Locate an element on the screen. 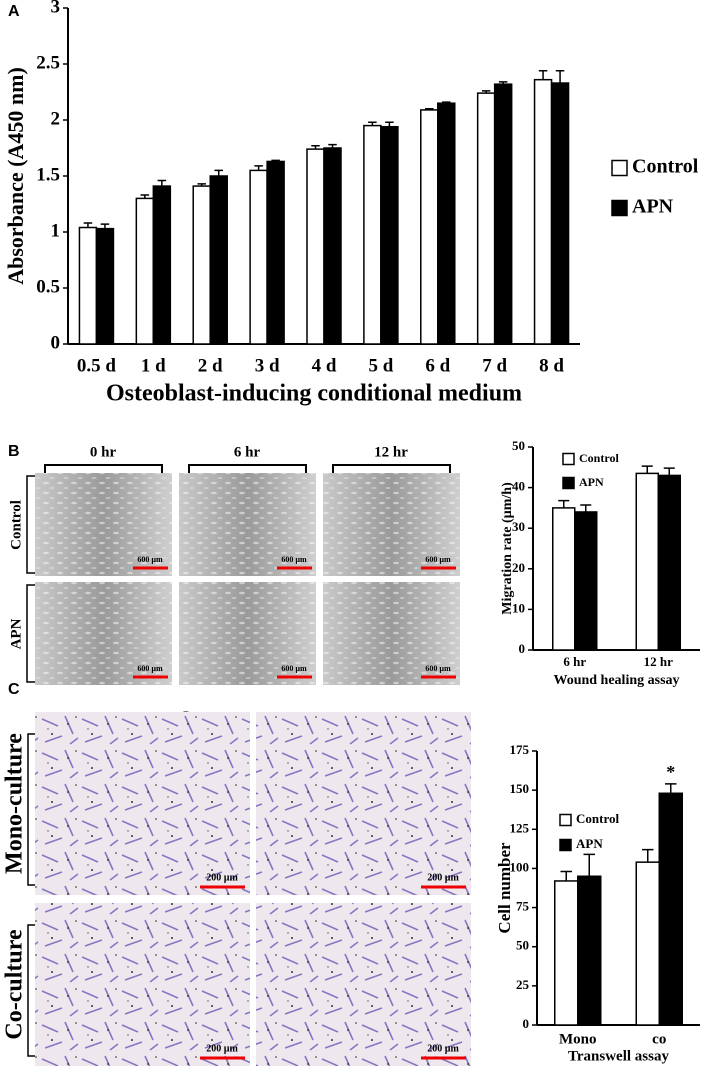  x-tick-label: 12 hr is located at coordinates (658, 661).